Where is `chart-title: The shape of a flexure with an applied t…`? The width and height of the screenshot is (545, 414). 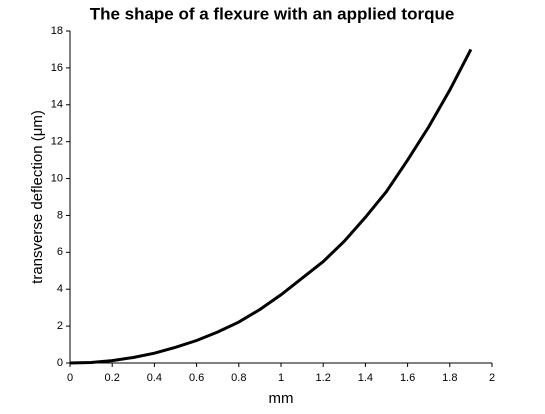
chart-title: The shape of a flexure with an applied t… is located at coordinates (272, 13).